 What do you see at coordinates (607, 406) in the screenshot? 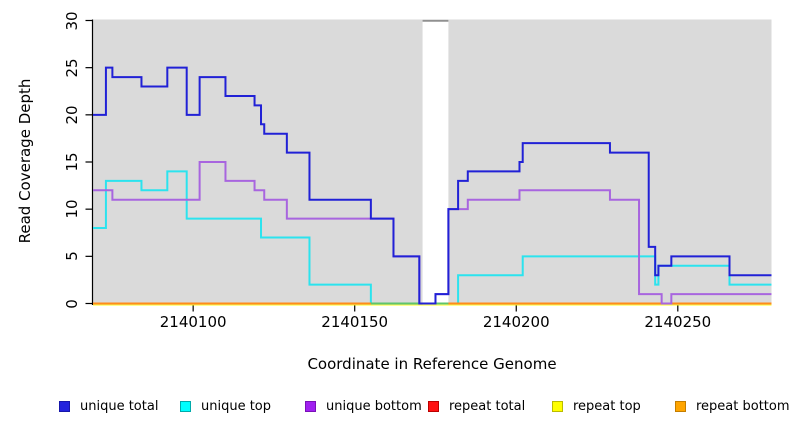
I see `legend-label: repeat top` at bounding box center [607, 406].